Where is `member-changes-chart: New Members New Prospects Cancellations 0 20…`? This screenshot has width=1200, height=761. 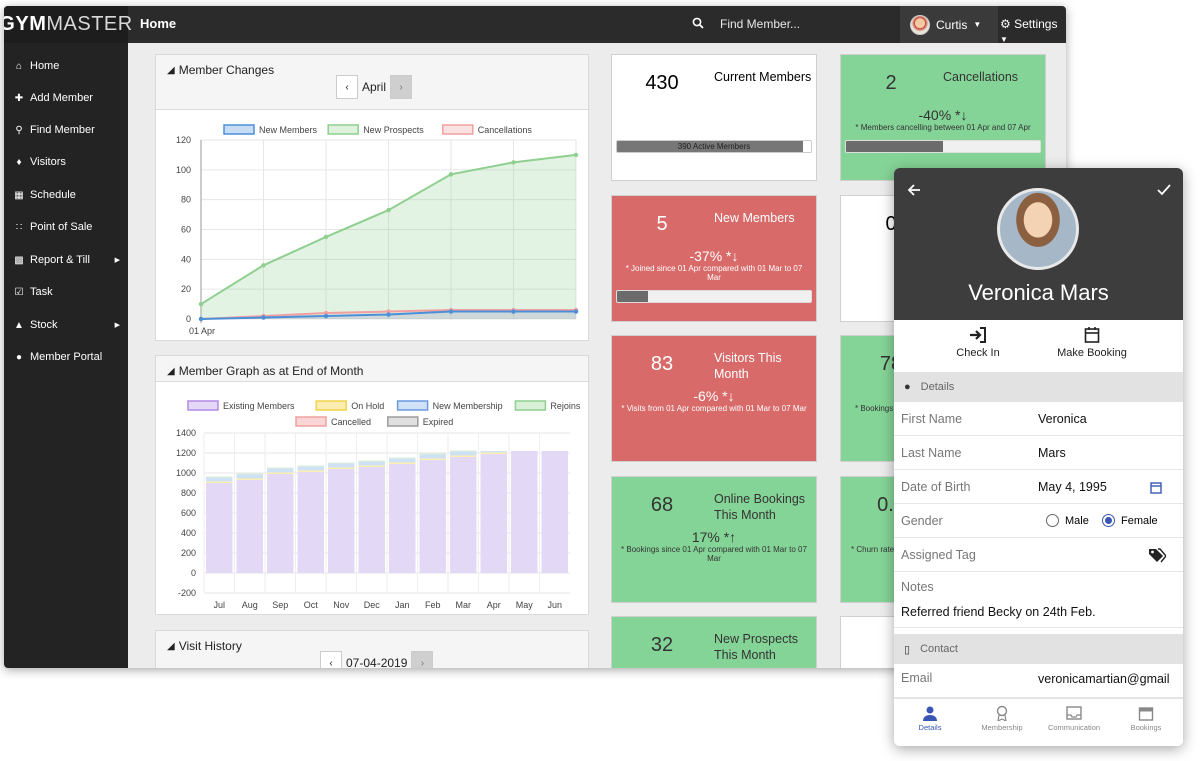 member-changes-chart: New Members New Prospects Cancellations 0 20… is located at coordinates (377, 230).